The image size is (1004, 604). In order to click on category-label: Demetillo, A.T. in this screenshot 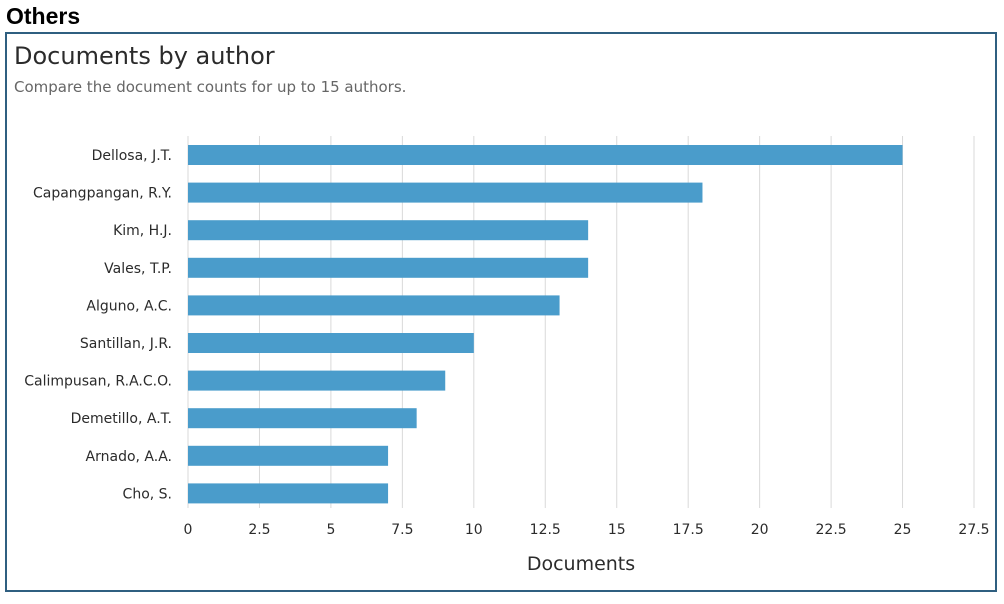, I will do `click(121, 419)`.